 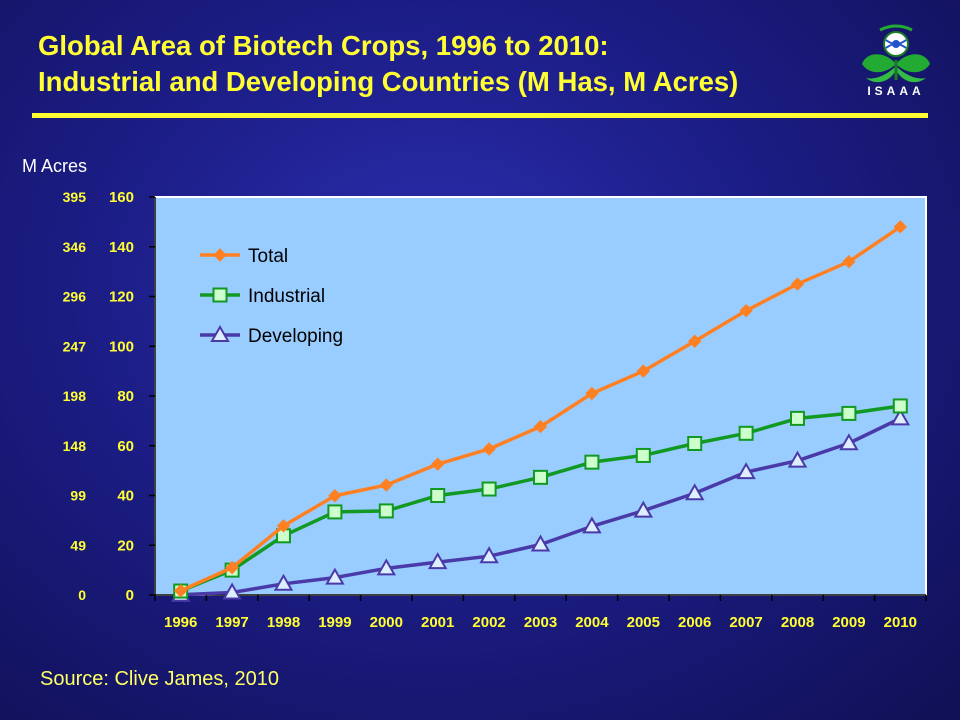 I want to click on y-tick-label: 80, so click(x=125, y=396).